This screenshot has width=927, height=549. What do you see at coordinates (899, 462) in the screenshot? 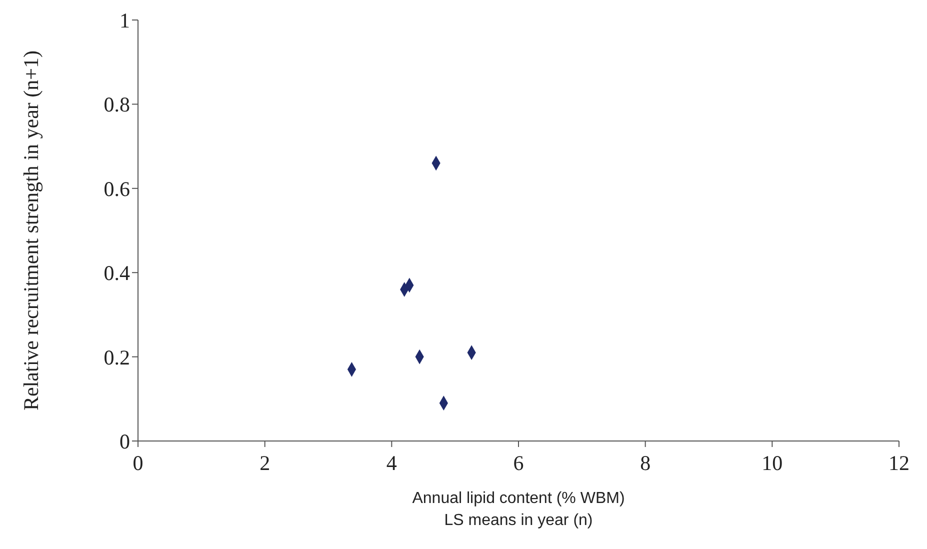
I see `x-tick-label: 12` at bounding box center [899, 462].